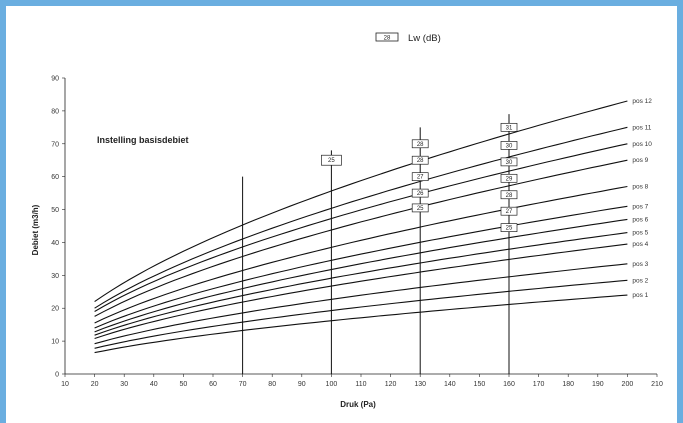 Image resolution: width=683 pixels, height=423 pixels. I want to click on curve-label-pos-11: pos 11, so click(641, 127).